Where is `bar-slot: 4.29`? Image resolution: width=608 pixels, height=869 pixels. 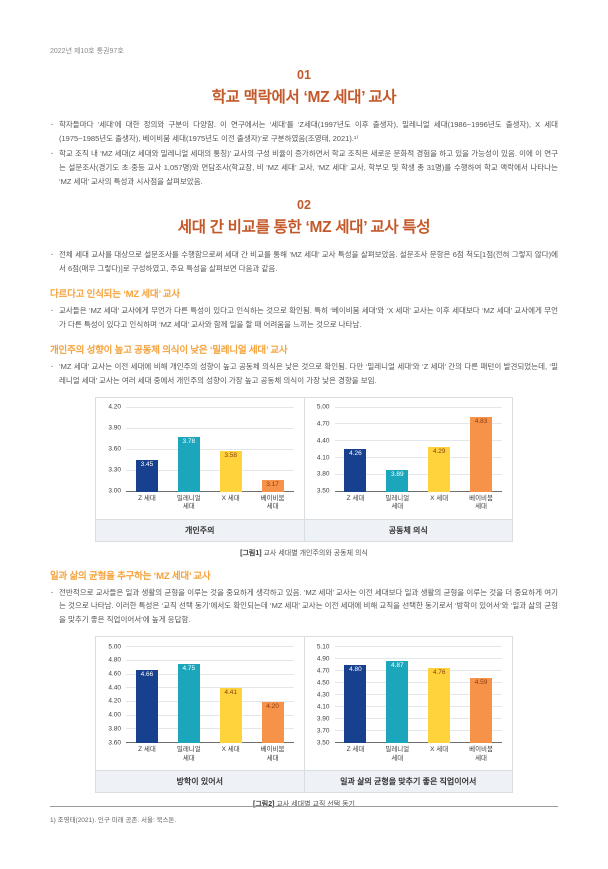 bar-slot: 4.29 is located at coordinates (439, 450).